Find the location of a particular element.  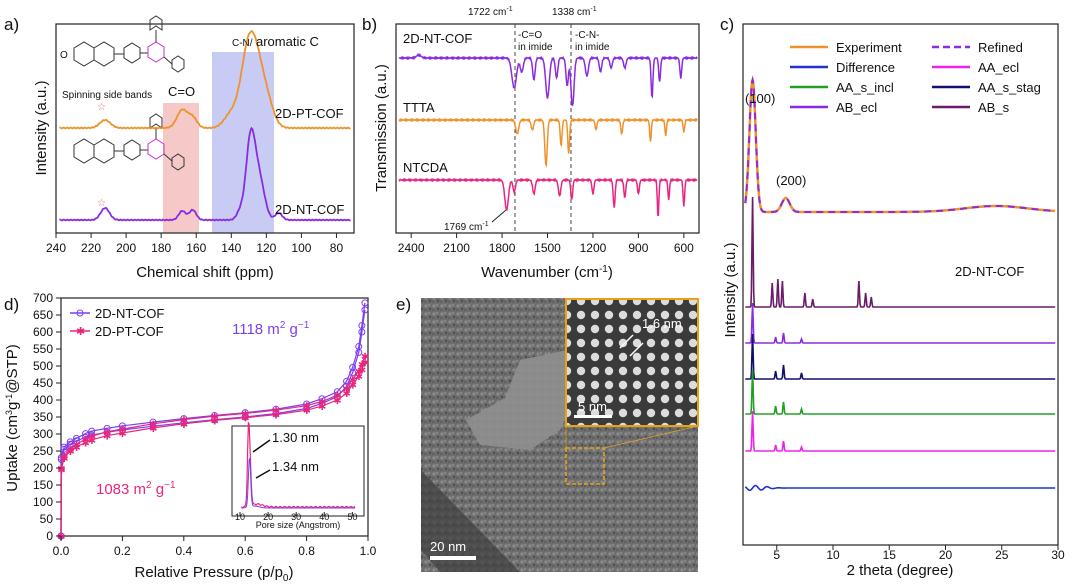

nt-cof-nmr-curve is located at coordinates (205, 174).